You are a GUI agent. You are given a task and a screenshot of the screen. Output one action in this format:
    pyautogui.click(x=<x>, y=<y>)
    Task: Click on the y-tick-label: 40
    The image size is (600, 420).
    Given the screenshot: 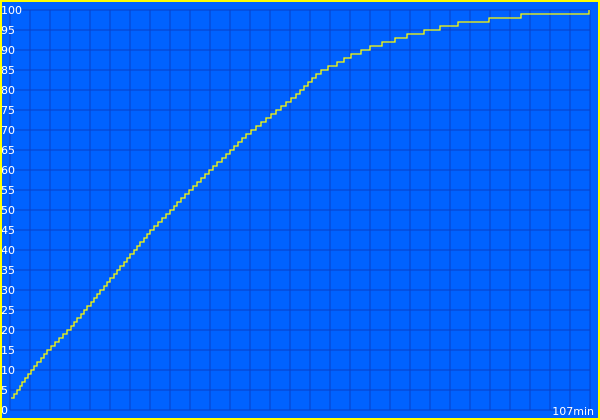 What is the action you would take?
    pyautogui.click(x=8, y=250)
    